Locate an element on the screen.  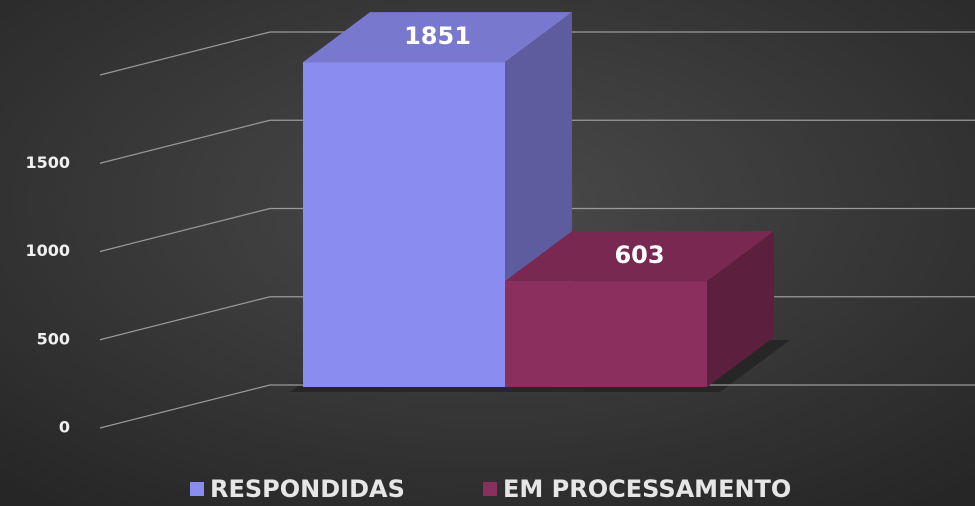
bar-side is located at coordinates (740, 309).